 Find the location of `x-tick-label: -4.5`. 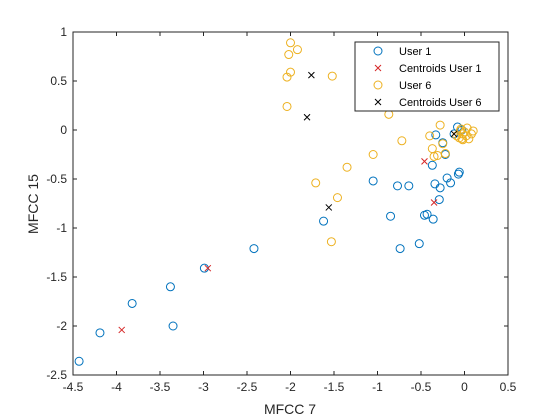

x-tick-label: -4.5 is located at coordinates (73, 387).